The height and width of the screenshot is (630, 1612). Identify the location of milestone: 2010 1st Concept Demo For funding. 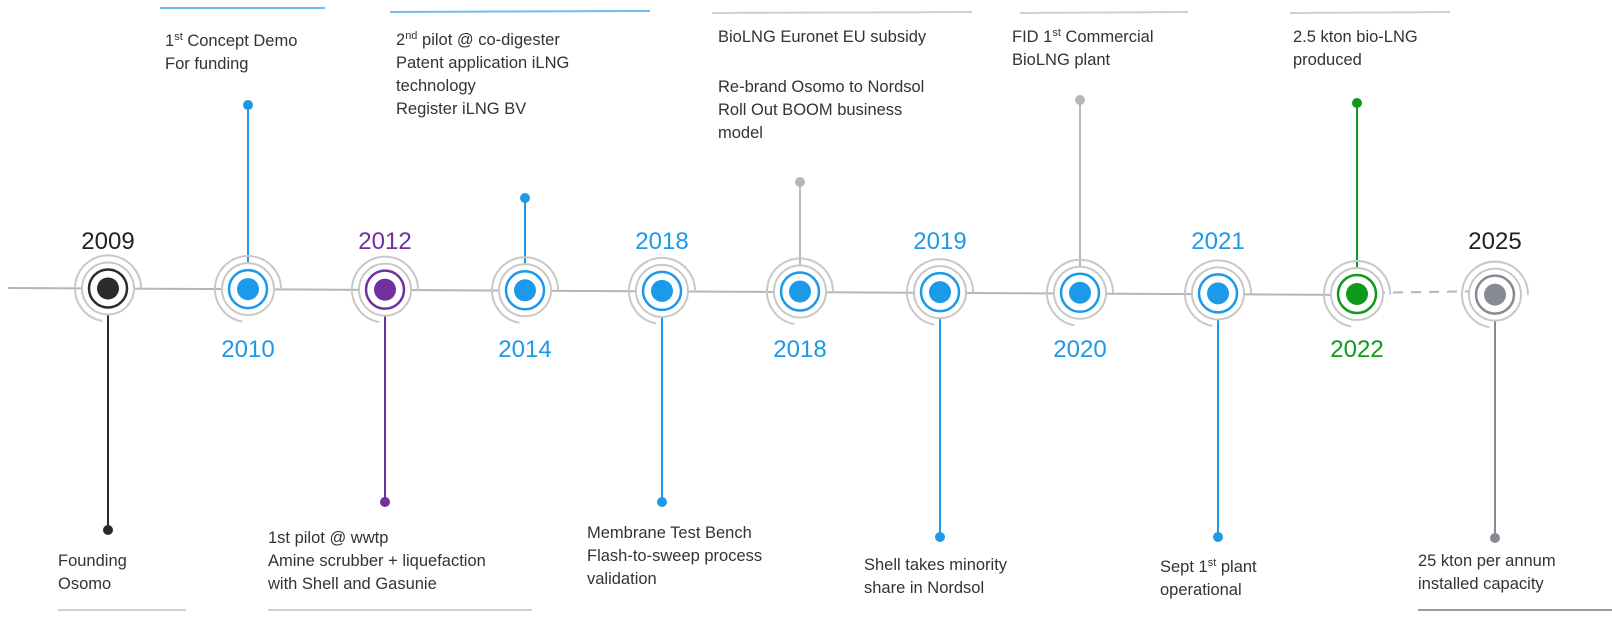
(231, 197).